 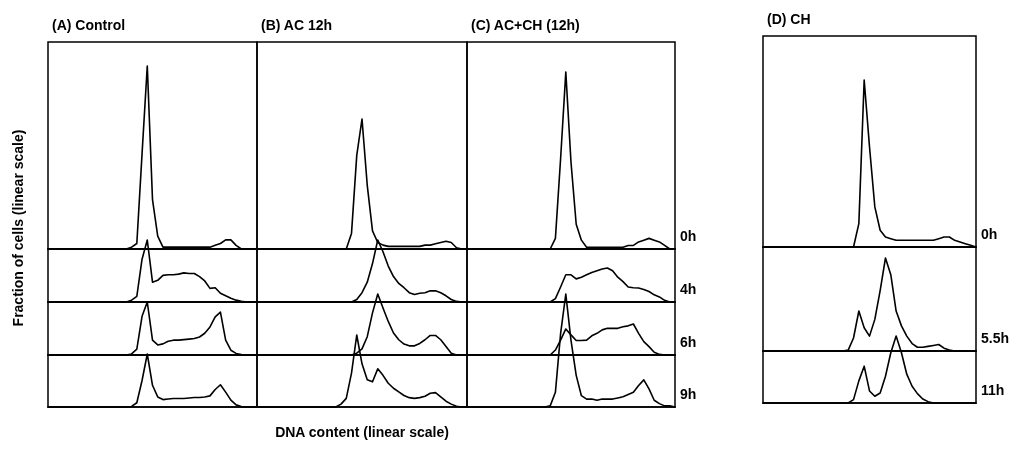 I want to click on text: 11h, so click(x=993, y=390).